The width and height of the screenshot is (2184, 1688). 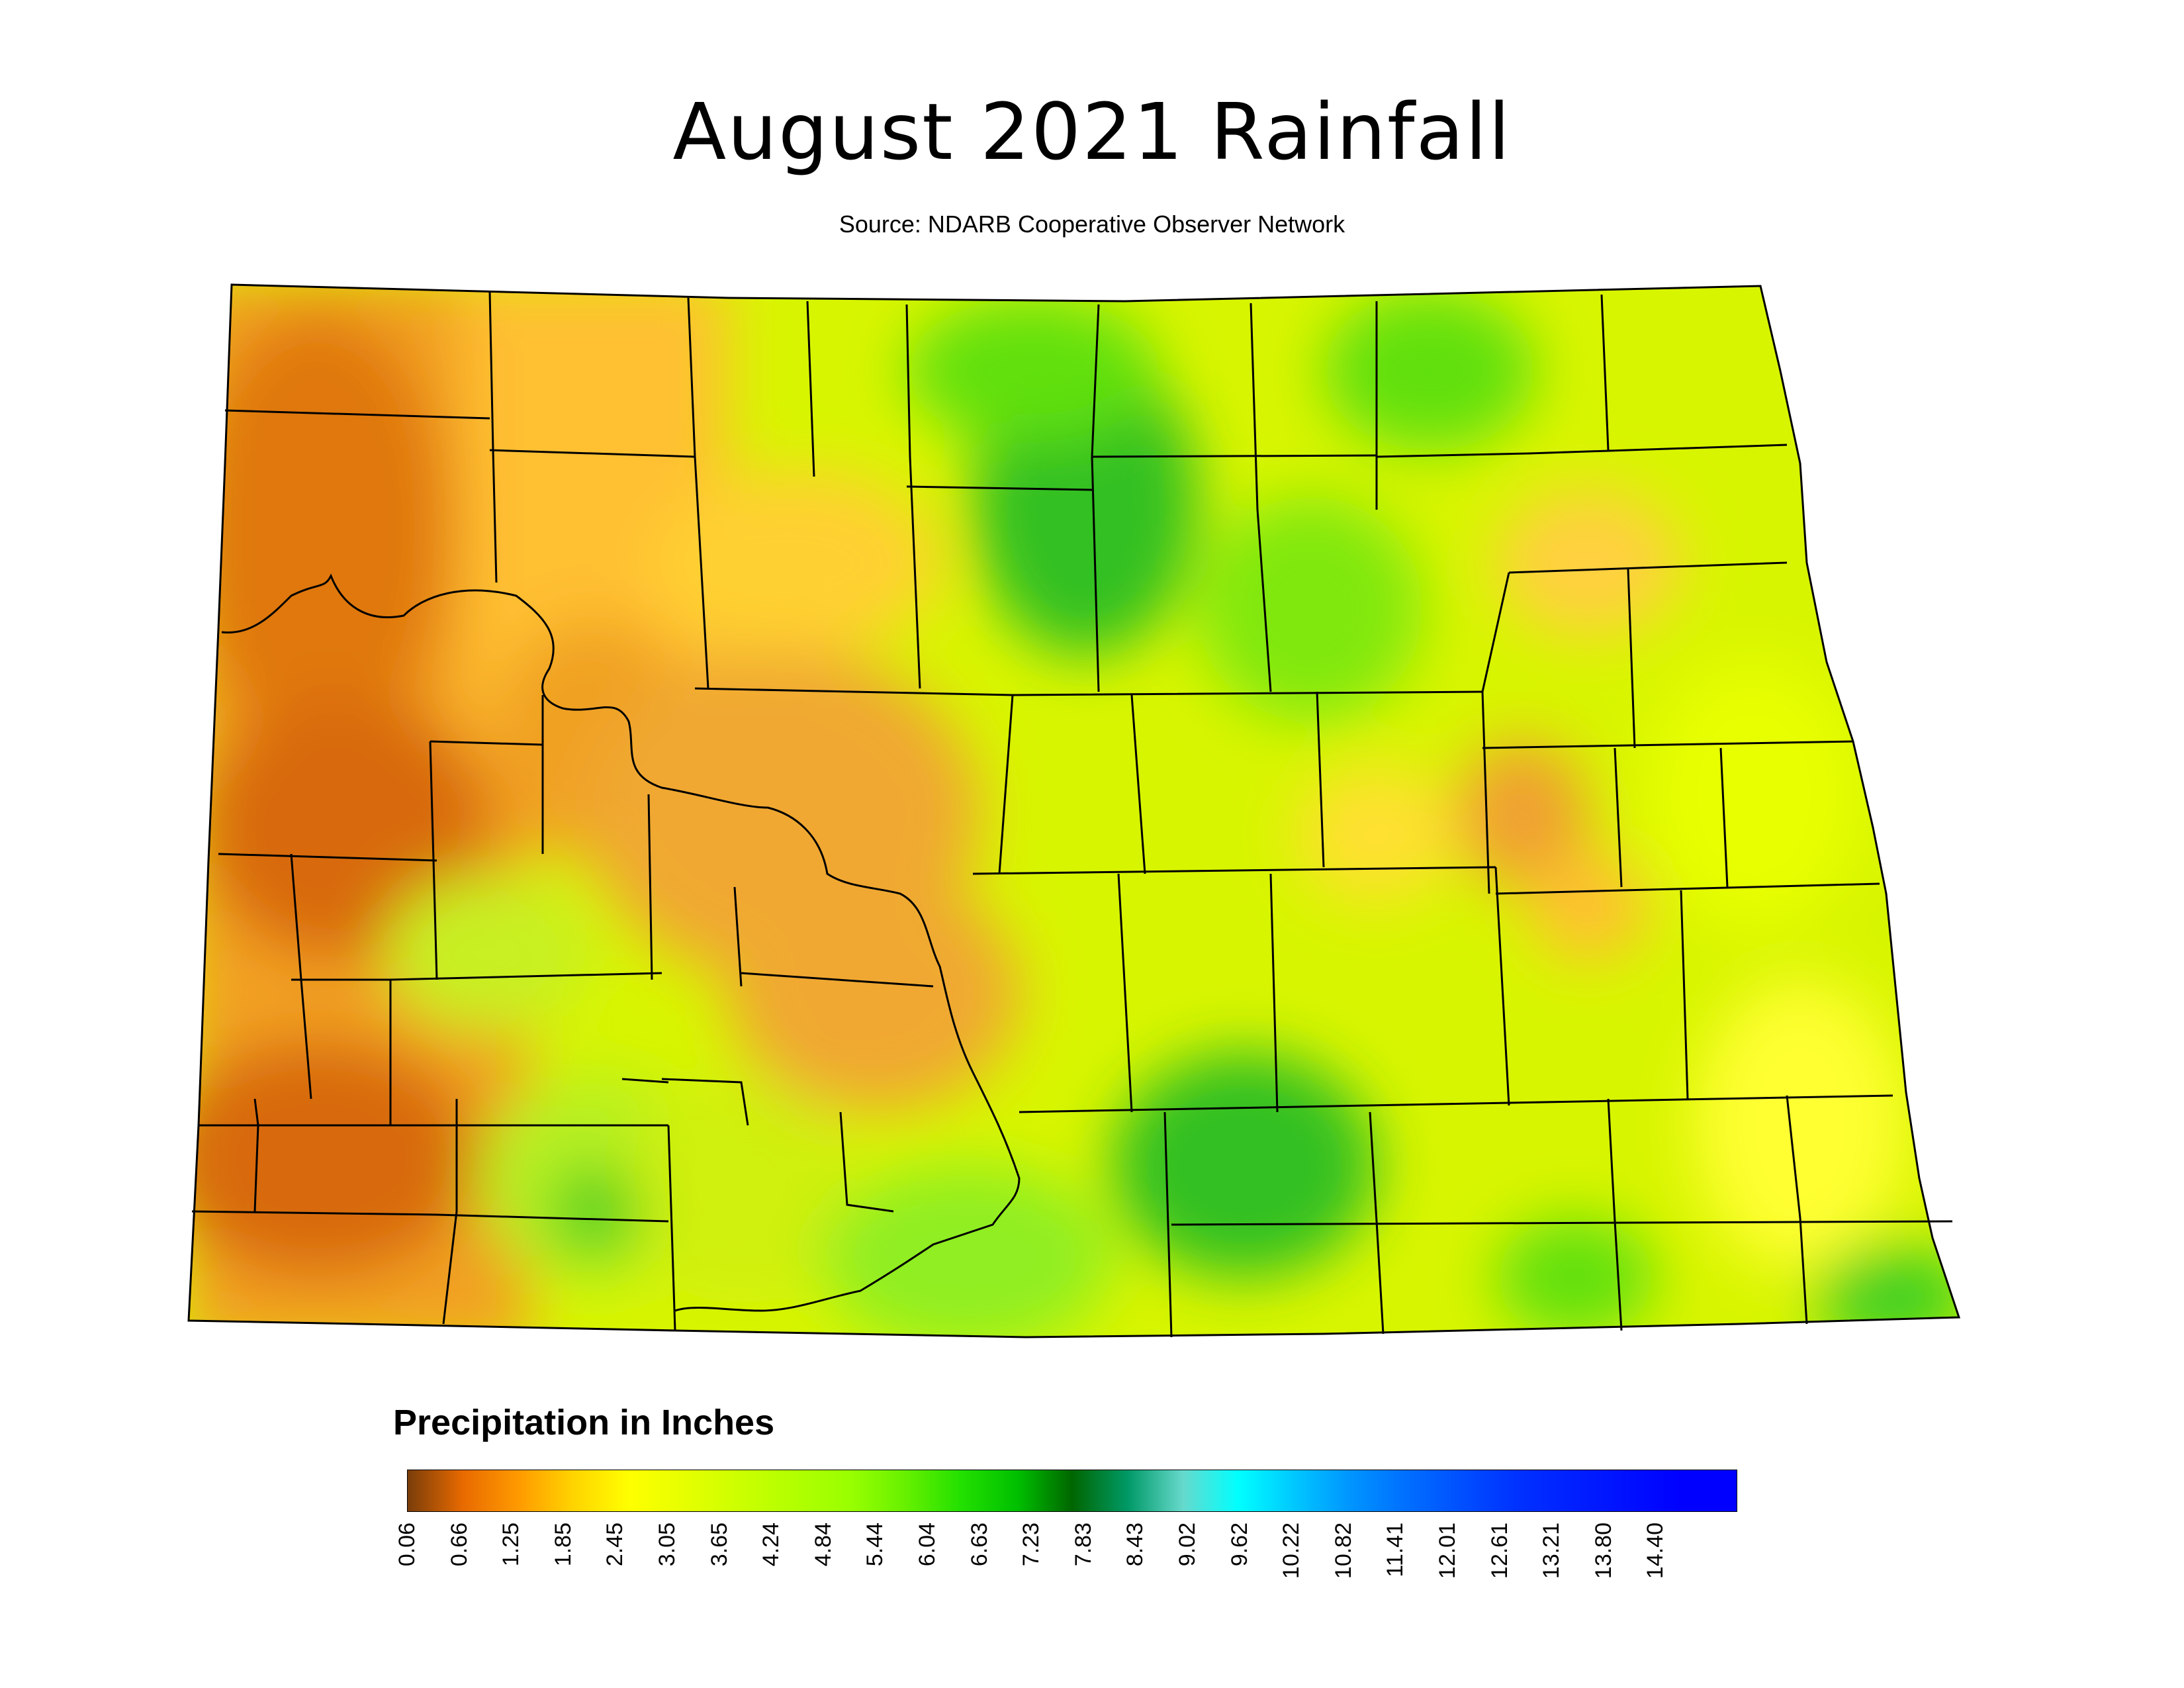 I want to click on legend-tick-label: 13.21, so click(x=1552, y=1551).